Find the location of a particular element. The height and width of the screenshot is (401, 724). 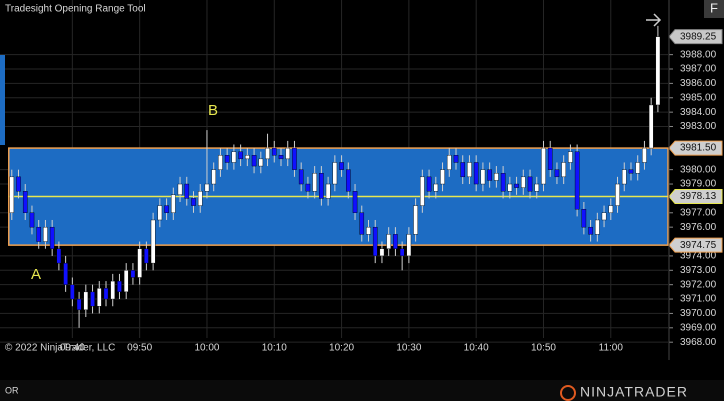

price-marker-label: 3978.13 is located at coordinates (698, 196).